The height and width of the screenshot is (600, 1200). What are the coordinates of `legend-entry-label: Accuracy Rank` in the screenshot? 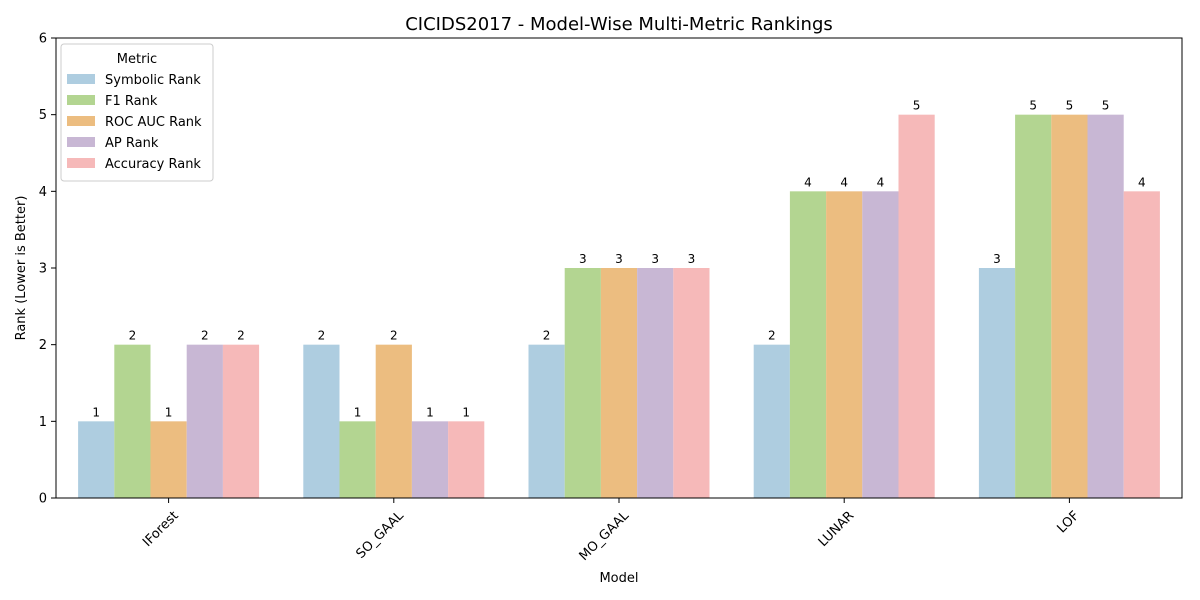 It's located at (153, 164).